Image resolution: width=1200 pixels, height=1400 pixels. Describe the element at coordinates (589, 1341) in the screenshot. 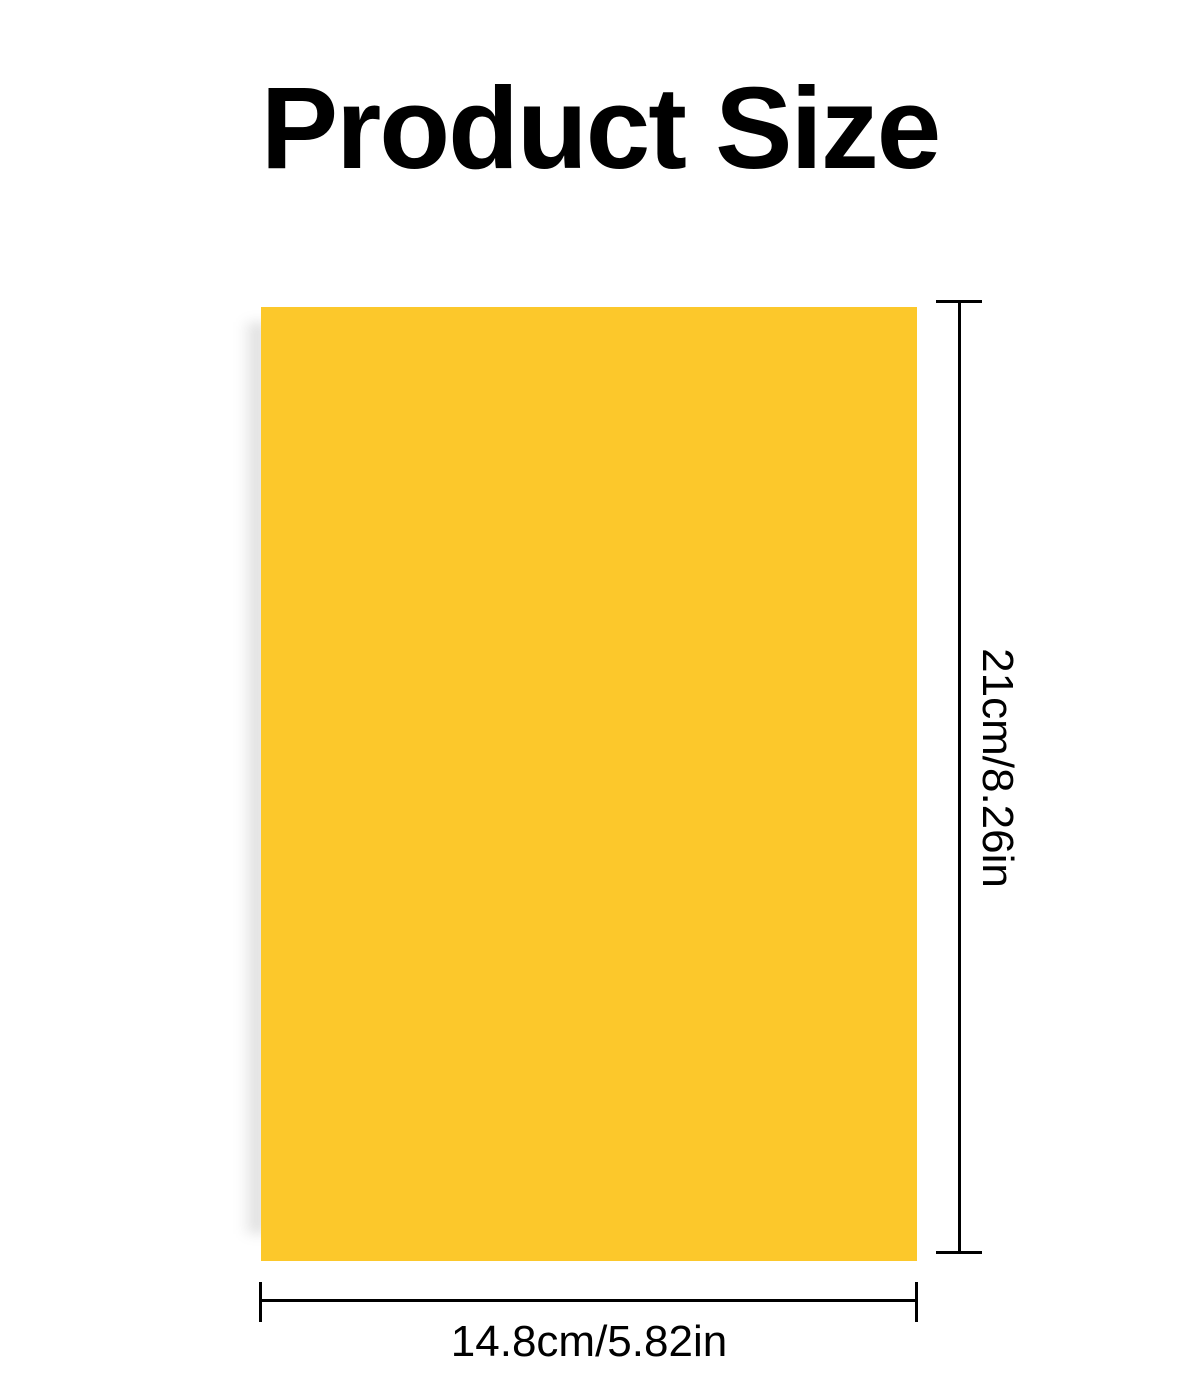

I see `width-dimension-label: 14.8cm/5.82in` at that location.